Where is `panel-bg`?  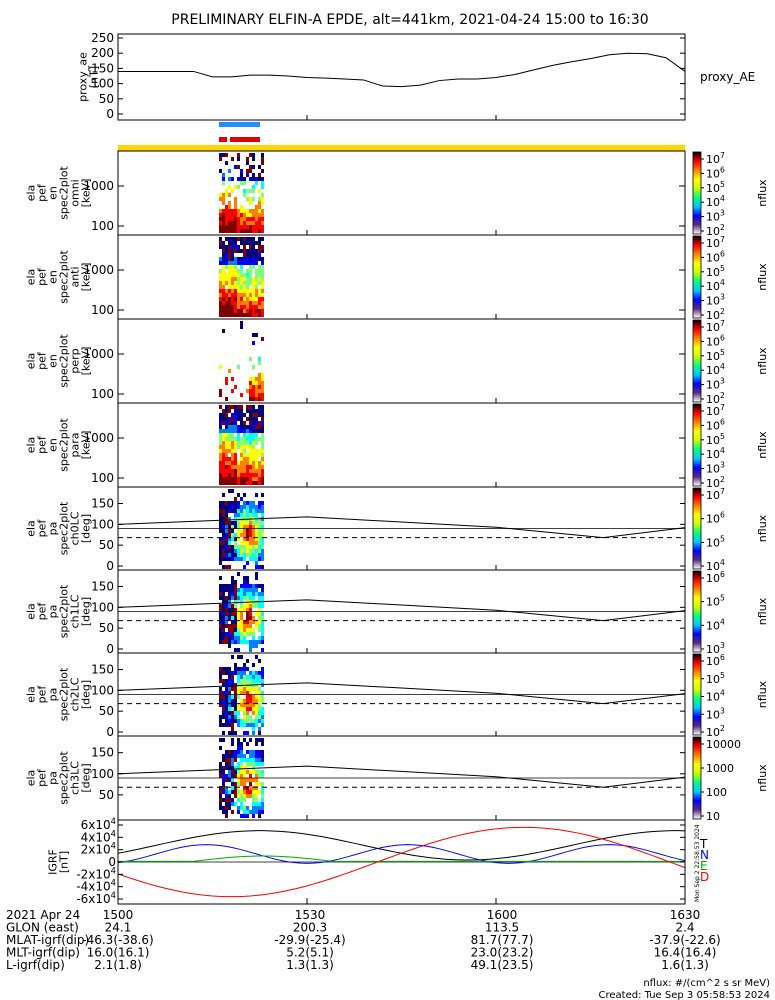
panel-bg is located at coordinates (401, 193).